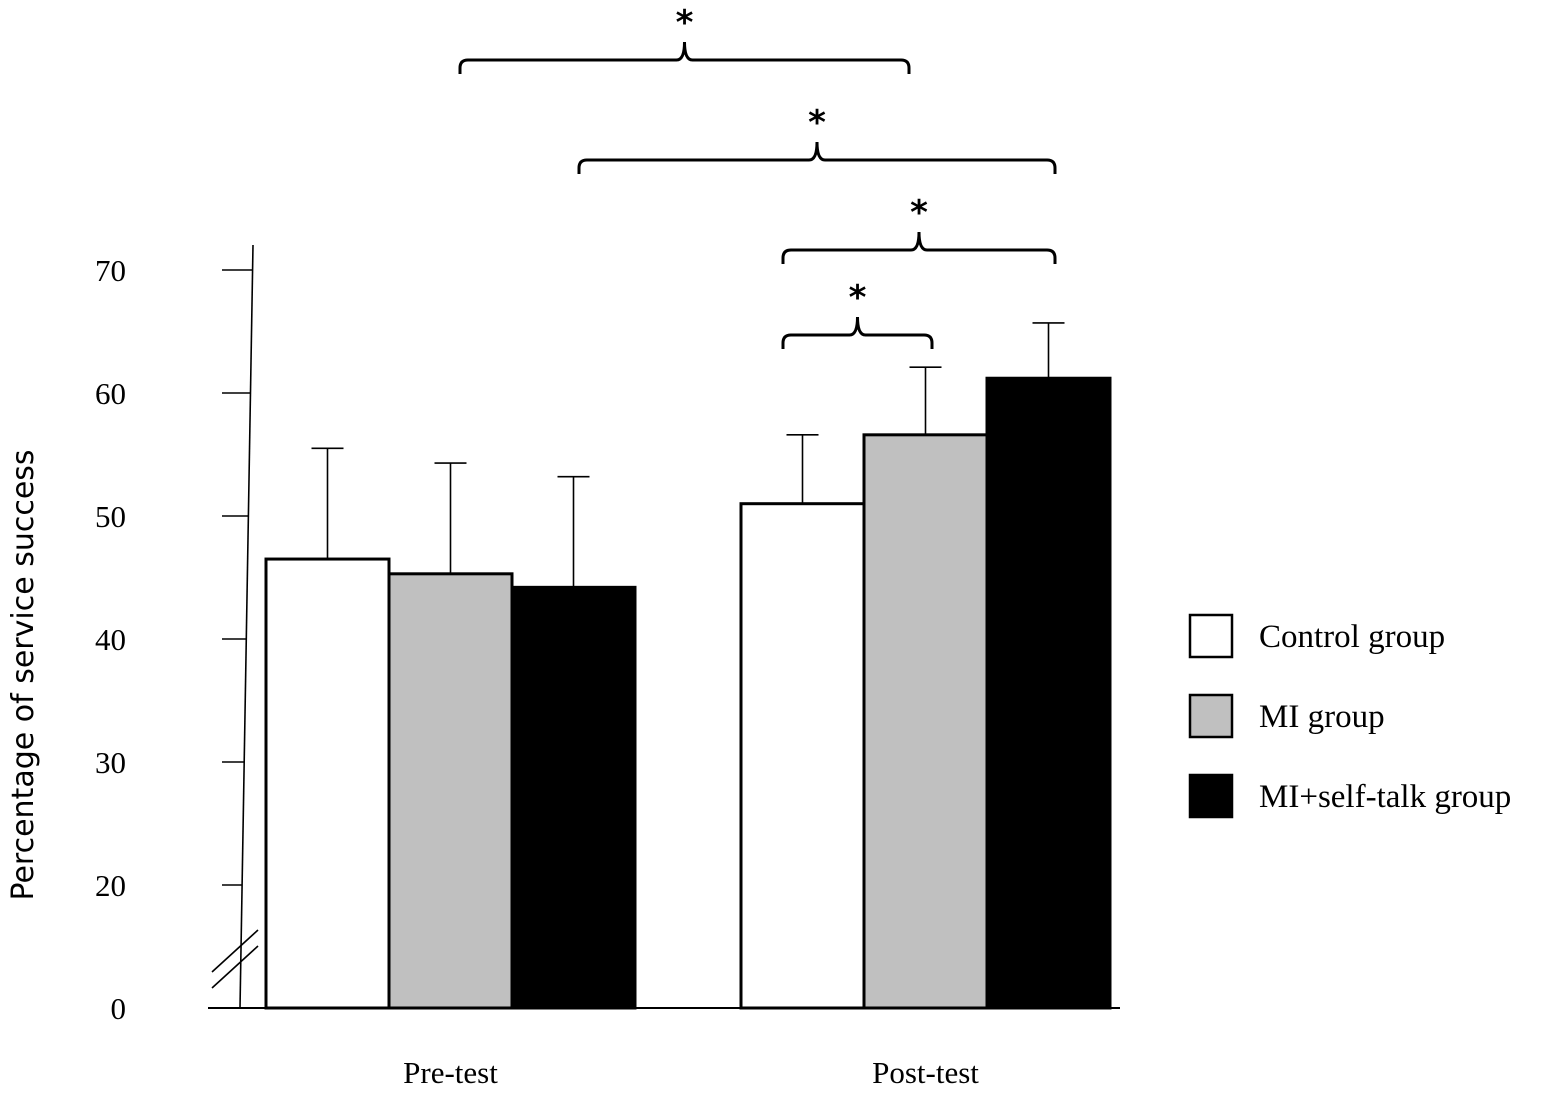 The width and height of the screenshot is (1559, 1094). Describe the element at coordinates (23, 674) in the screenshot. I see `y-axis-label: Percentage of service success` at that location.